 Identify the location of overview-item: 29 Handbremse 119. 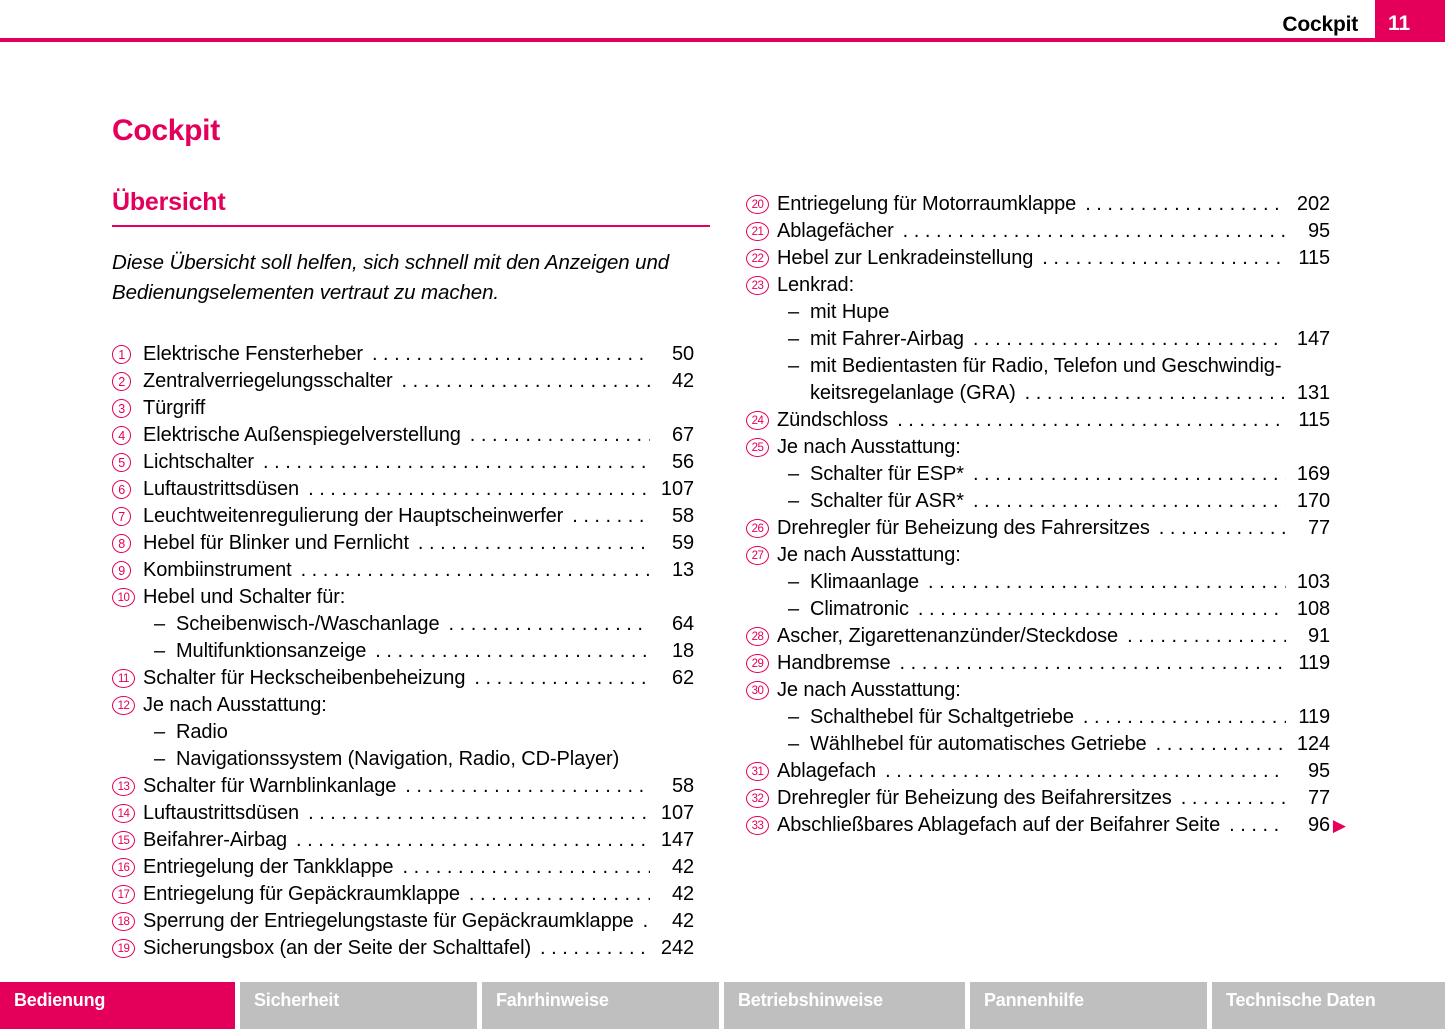
(1046, 663).